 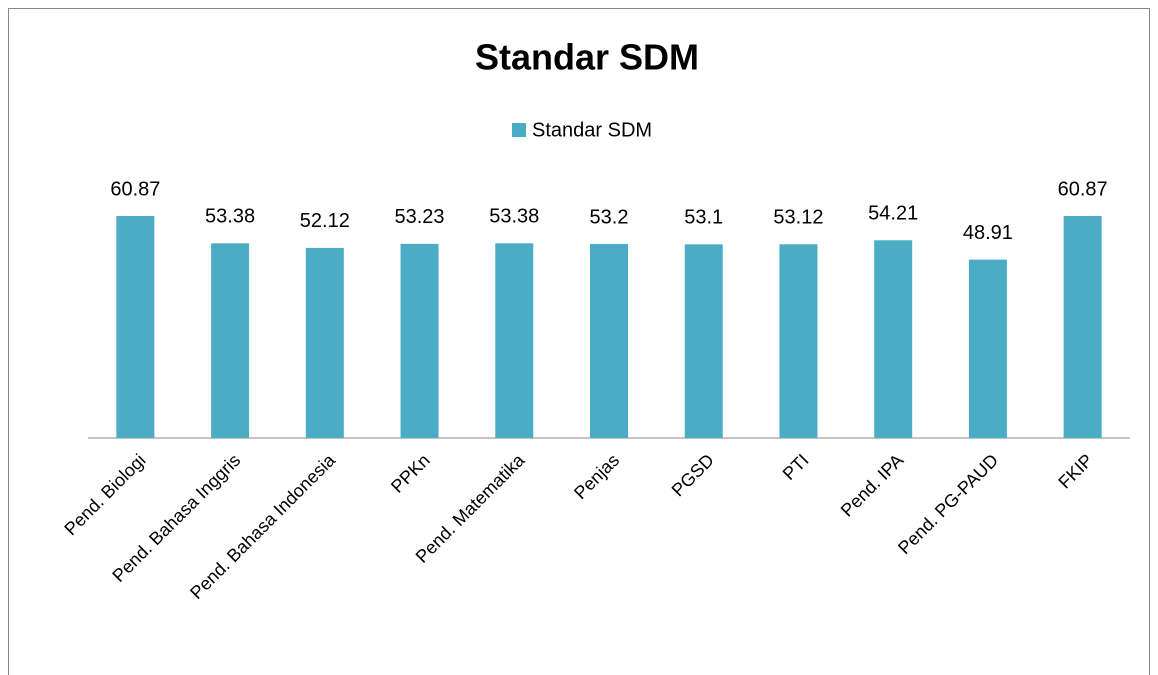 I want to click on data-label: 48.91, so click(x=988, y=233).